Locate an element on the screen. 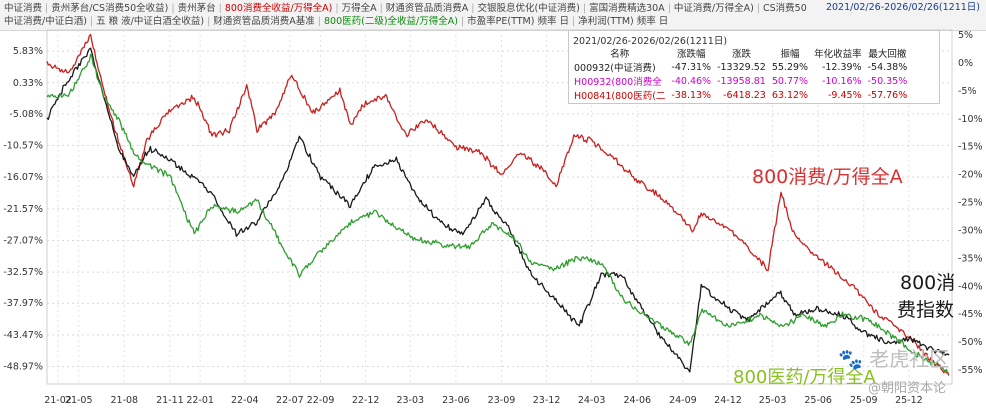 Image resolution: width=986 pixels, height=410 pixels. x-axis-tick-label: 24-03 is located at coordinates (592, 400).